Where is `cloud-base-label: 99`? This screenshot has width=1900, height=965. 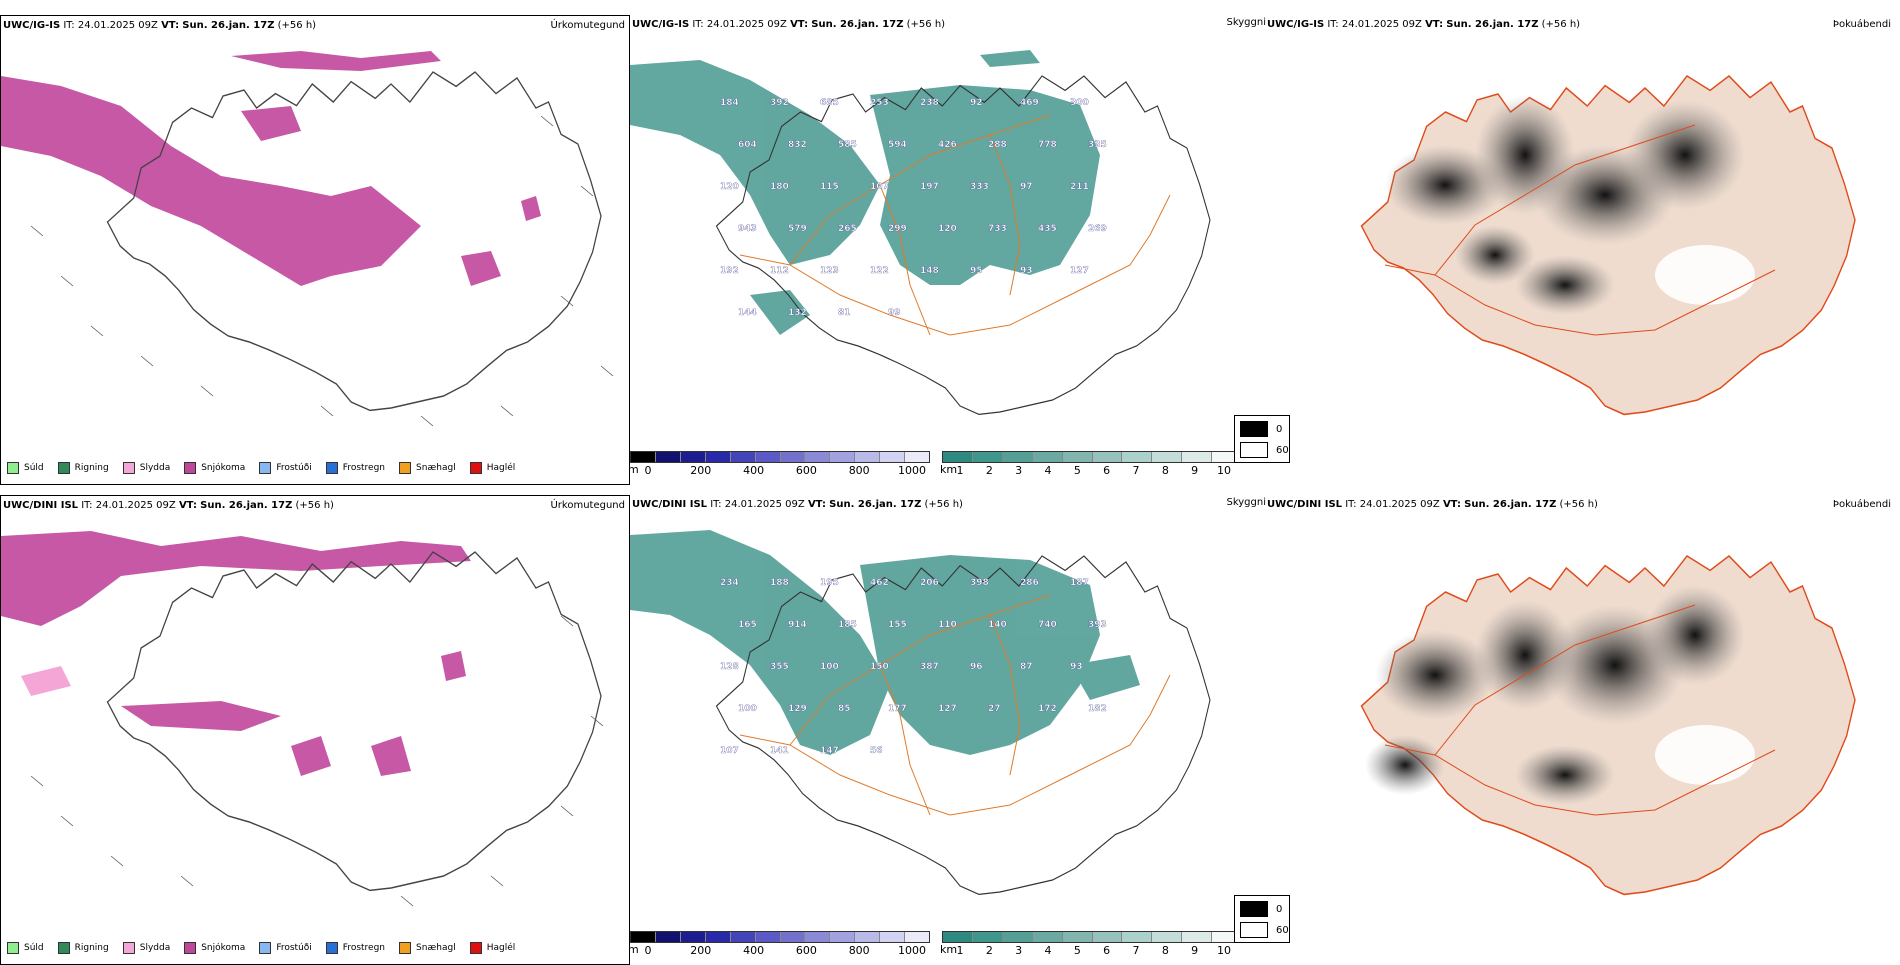
cloud-base-label: 99 is located at coordinates (894, 313).